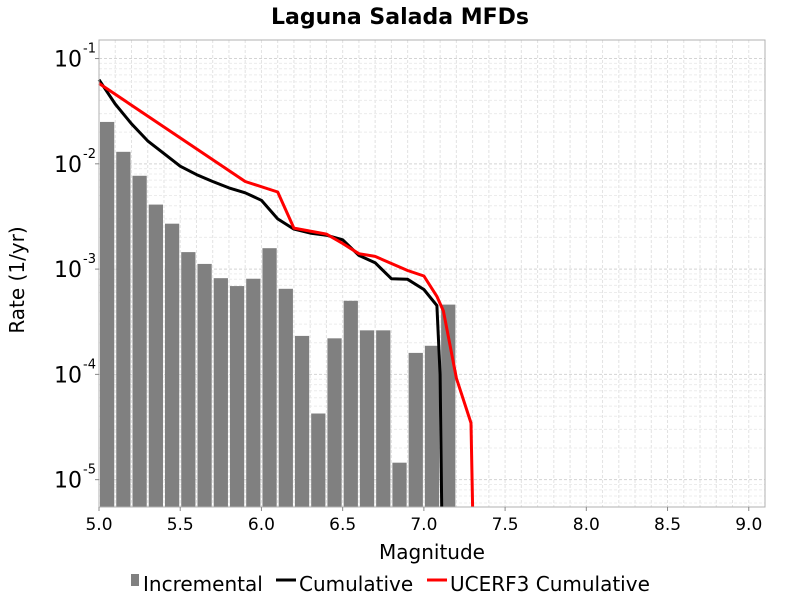 The width and height of the screenshot is (800, 600). What do you see at coordinates (400, 17) in the screenshot?
I see `chart-title: Laguna Salada MFDs` at bounding box center [400, 17].